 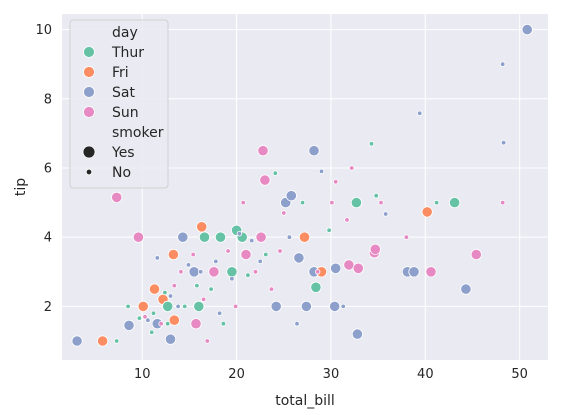 I want to click on y-tick-label: 4, so click(x=48, y=238).